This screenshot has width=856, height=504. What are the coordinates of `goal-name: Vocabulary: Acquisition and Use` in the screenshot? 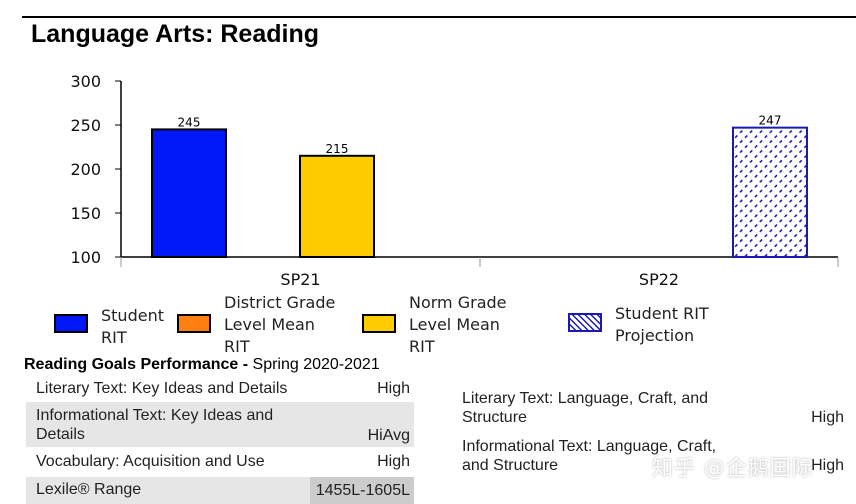 It's located at (150, 461).